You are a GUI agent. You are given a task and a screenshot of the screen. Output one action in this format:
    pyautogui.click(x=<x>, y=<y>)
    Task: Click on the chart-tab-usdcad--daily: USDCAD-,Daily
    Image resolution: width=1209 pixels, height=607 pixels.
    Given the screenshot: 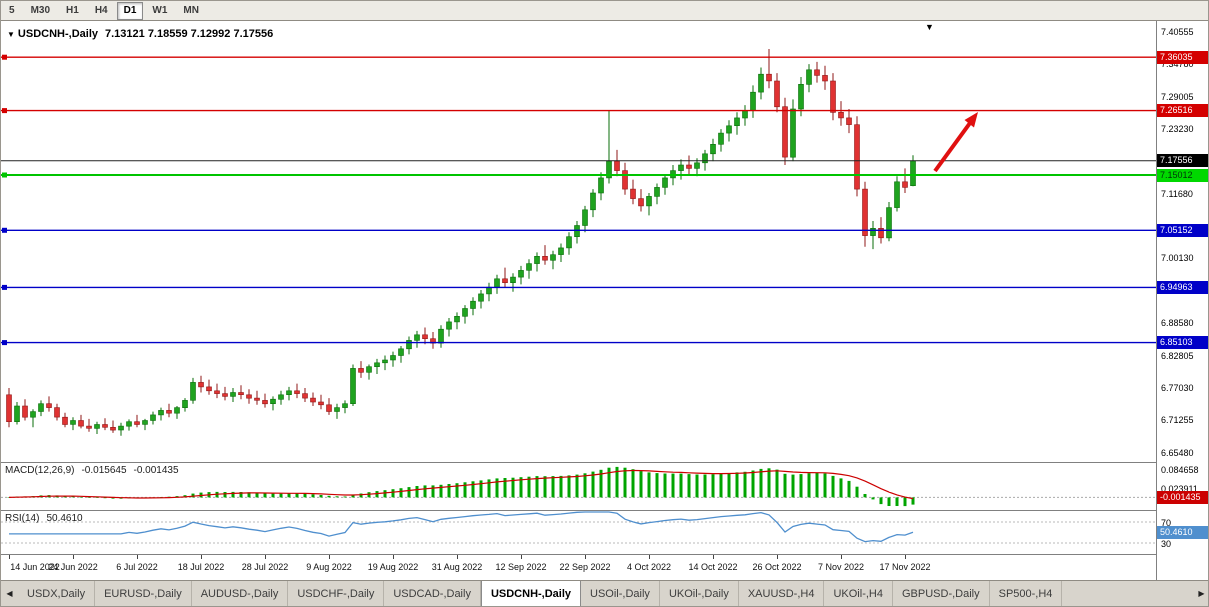 What is the action you would take?
    pyautogui.click(x=432, y=593)
    